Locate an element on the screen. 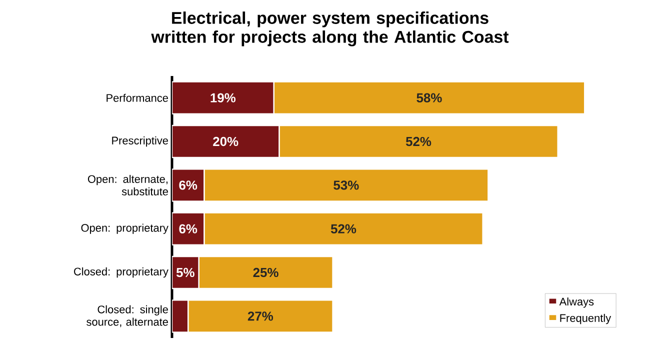 Image resolution: width=645 pixels, height=350 pixels. data-label: 25% is located at coordinates (265, 273).